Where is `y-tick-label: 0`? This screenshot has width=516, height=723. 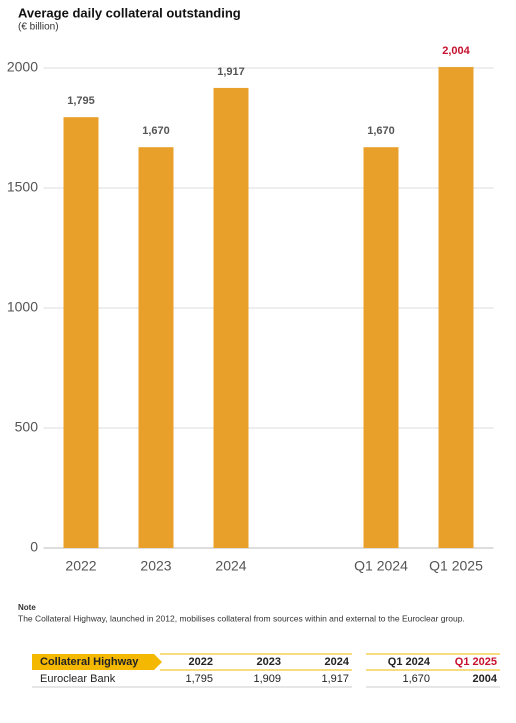 y-tick-label: 0 is located at coordinates (34, 547).